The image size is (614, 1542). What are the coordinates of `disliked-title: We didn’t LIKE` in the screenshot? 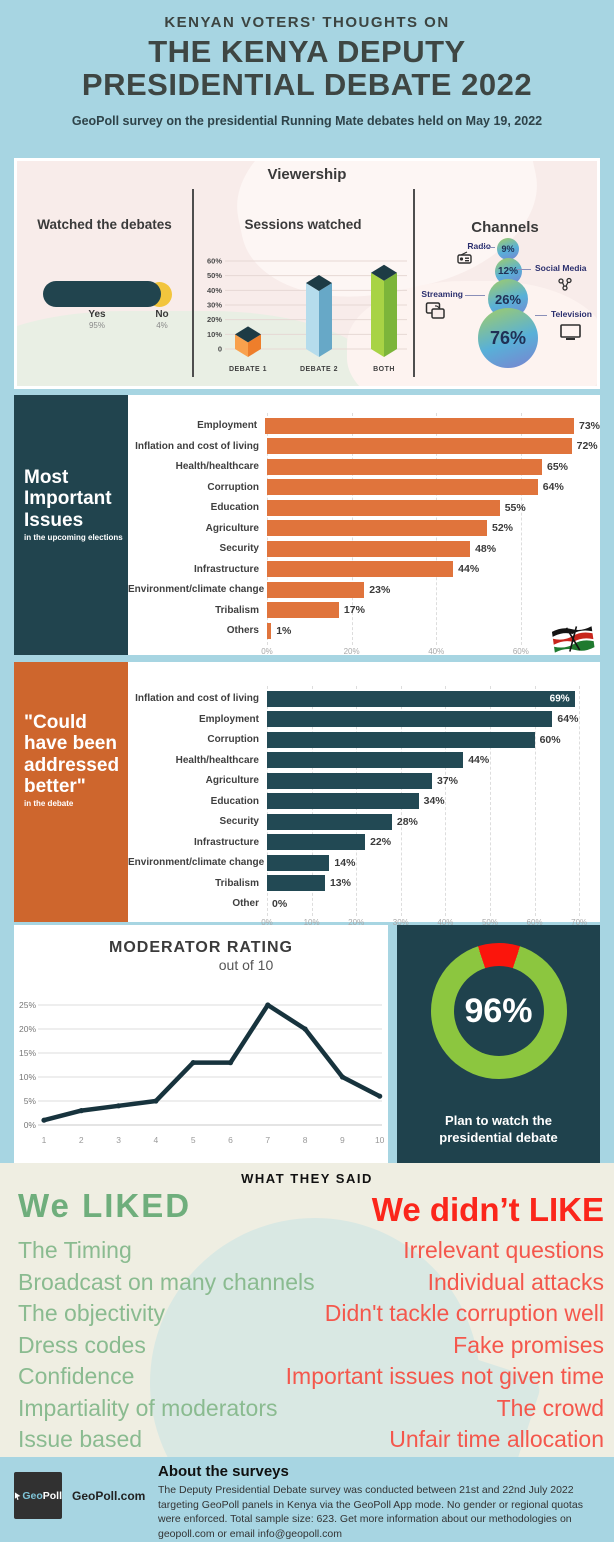 It's located at (487, 1209).